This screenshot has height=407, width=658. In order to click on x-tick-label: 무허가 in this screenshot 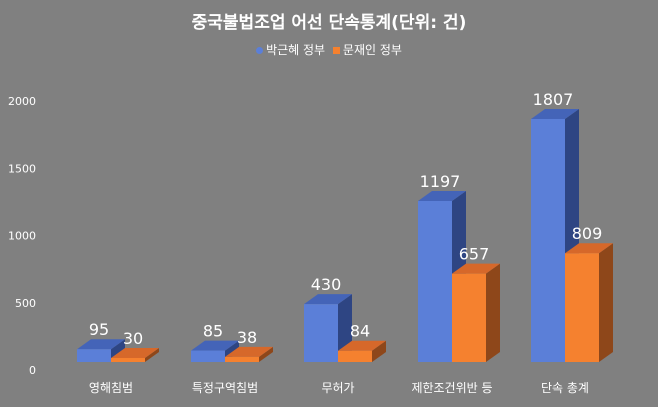, I will do `click(337, 388)`.